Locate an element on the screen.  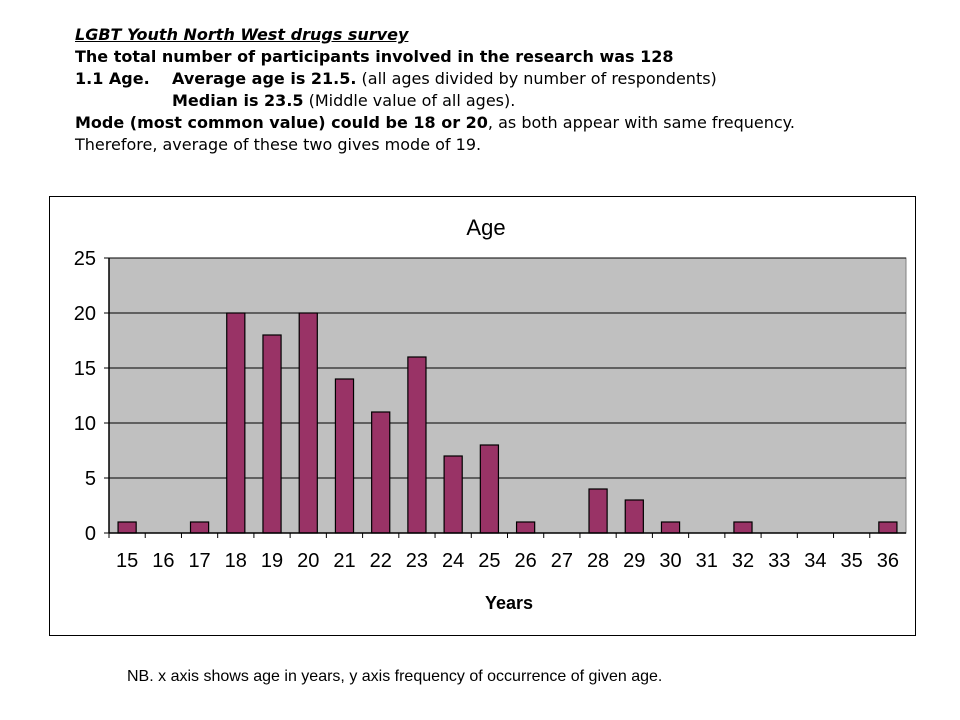
y-tick-label-20: 20 is located at coordinates (85, 314).